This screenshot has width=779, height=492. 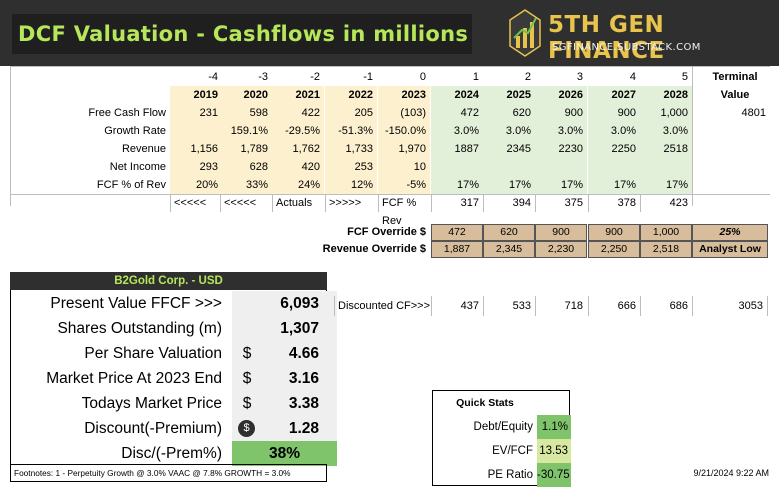 What do you see at coordinates (457, 113) in the screenshot?
I see `table-cell: 472` at bounding box center [457, 113].